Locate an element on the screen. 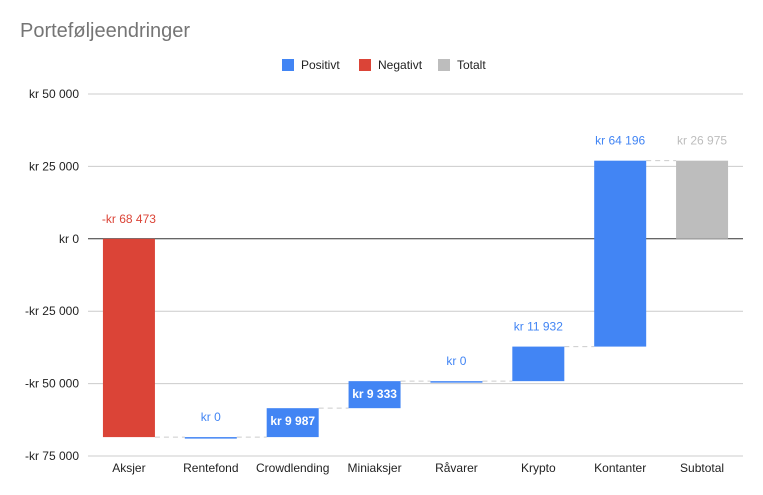  bar-krypto is located at coordinates (538, 364).